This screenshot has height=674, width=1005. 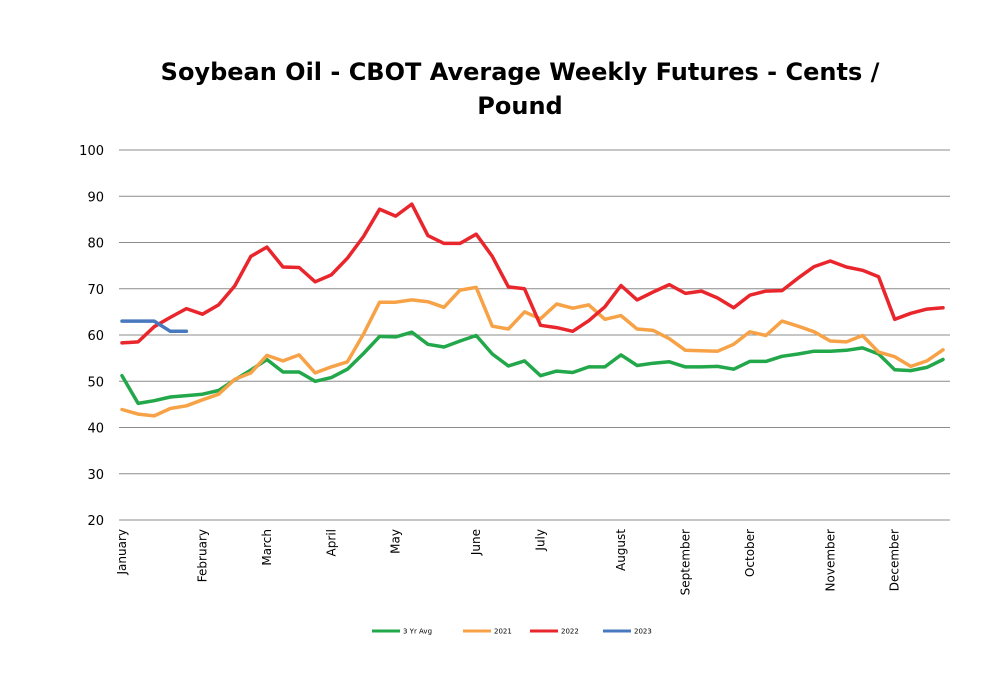 I want to click on y-tick-label: 20, so click(x=95, y=521).